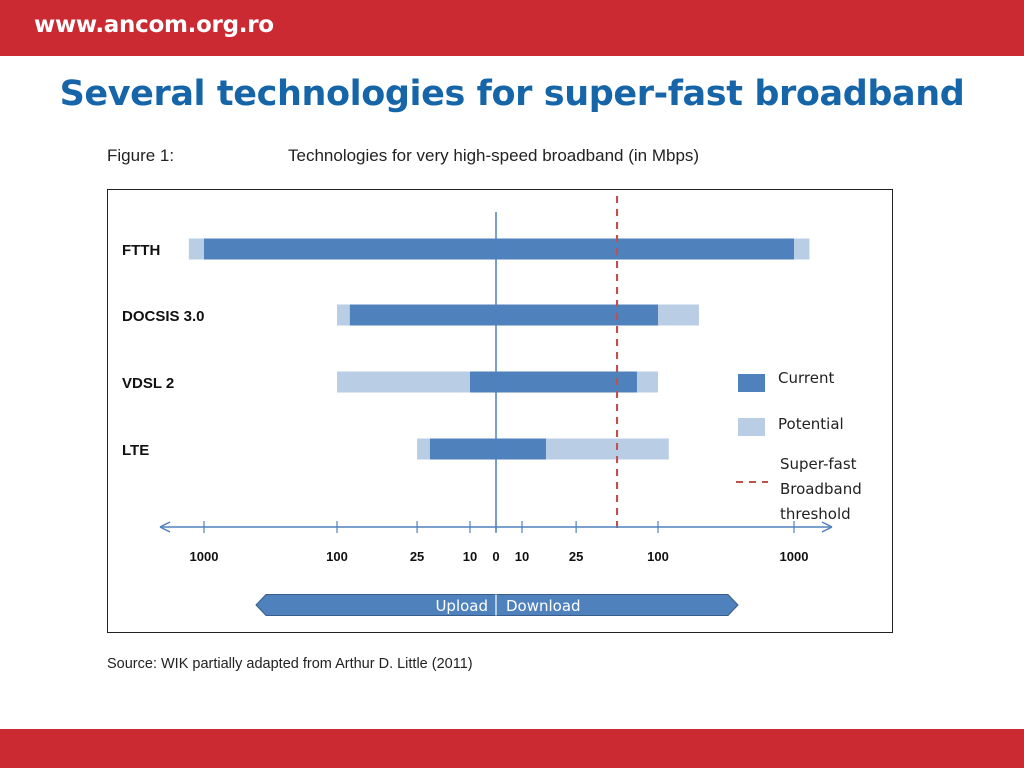  What do you see at coordinates (512, 748) in the screenshot?
I see `footer-bar` at bounding box center [512, 748].